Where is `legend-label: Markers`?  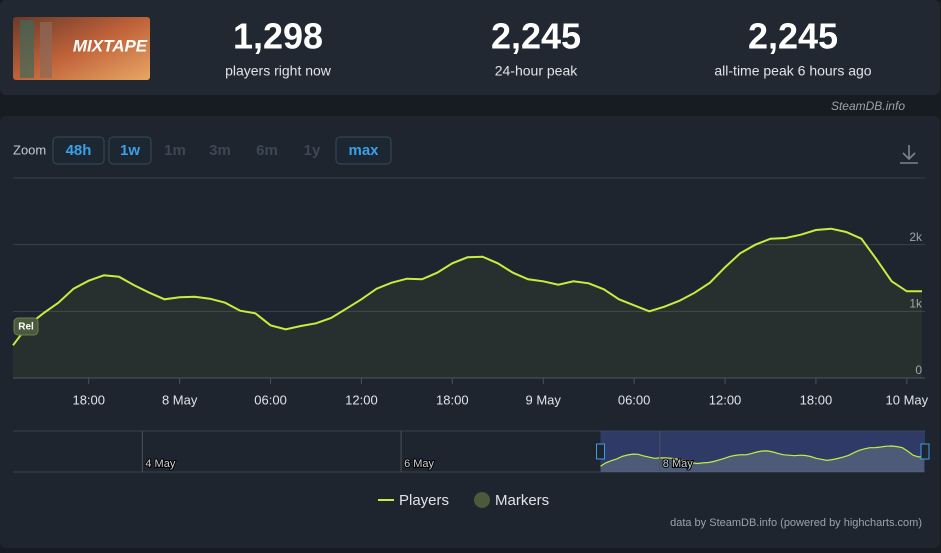
legend-label: Markers is located at coordinates (522, 500).